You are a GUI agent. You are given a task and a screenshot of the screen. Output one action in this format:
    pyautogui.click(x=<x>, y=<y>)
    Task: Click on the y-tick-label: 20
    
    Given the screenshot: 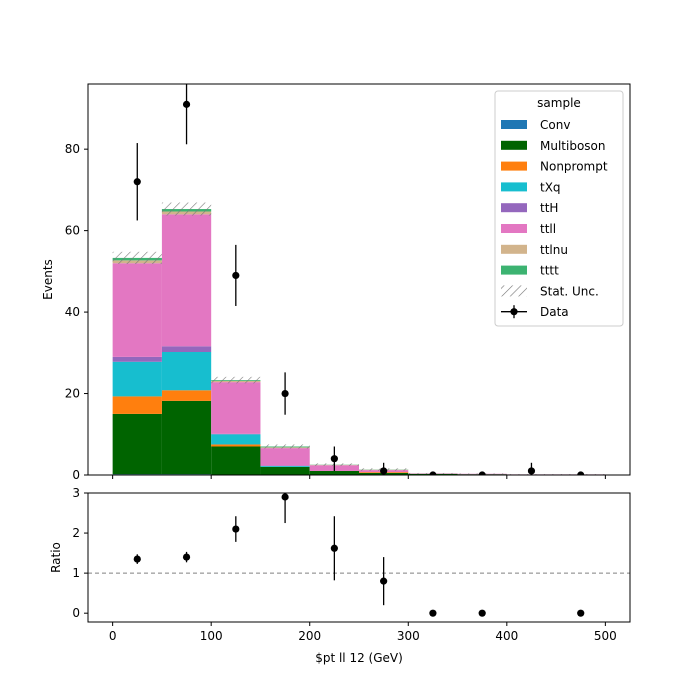 What is the action you would take?
    pyautogui.click(x=72, y=394)
    